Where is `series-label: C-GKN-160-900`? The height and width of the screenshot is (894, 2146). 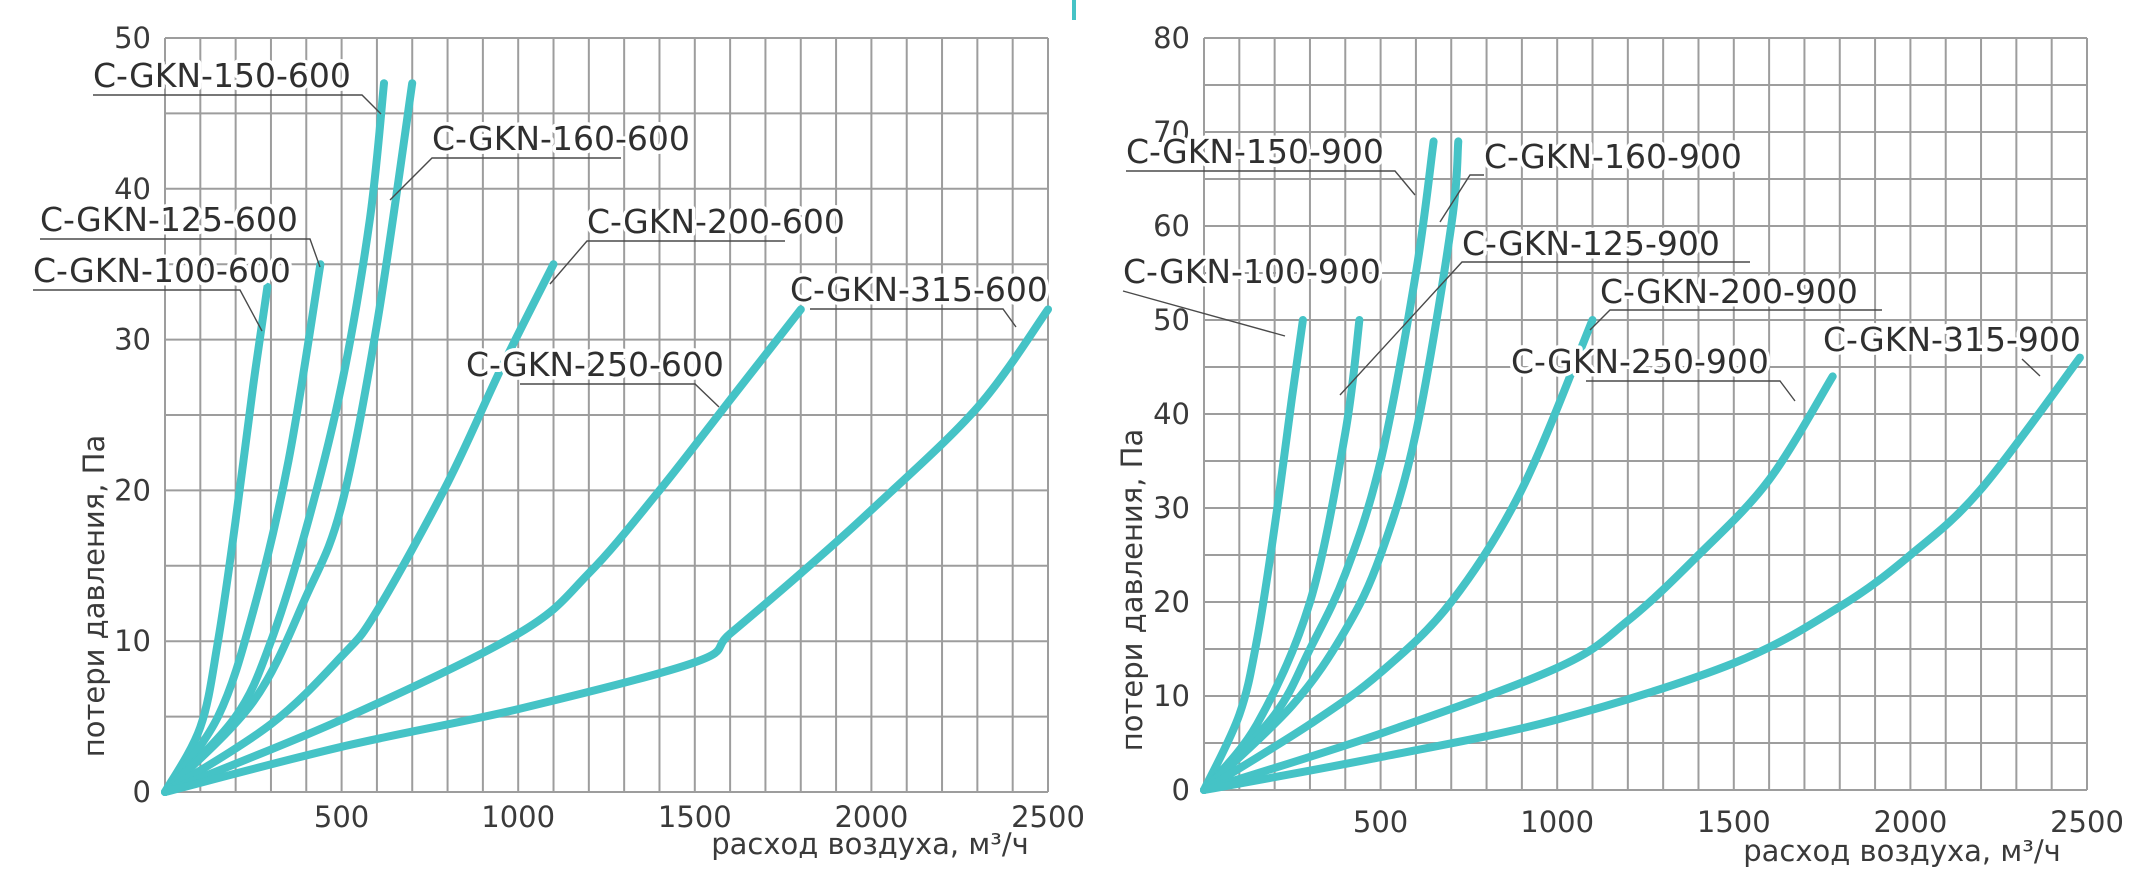
series-label: C-GKN-160-900 is located at coordinates (1613, 156).